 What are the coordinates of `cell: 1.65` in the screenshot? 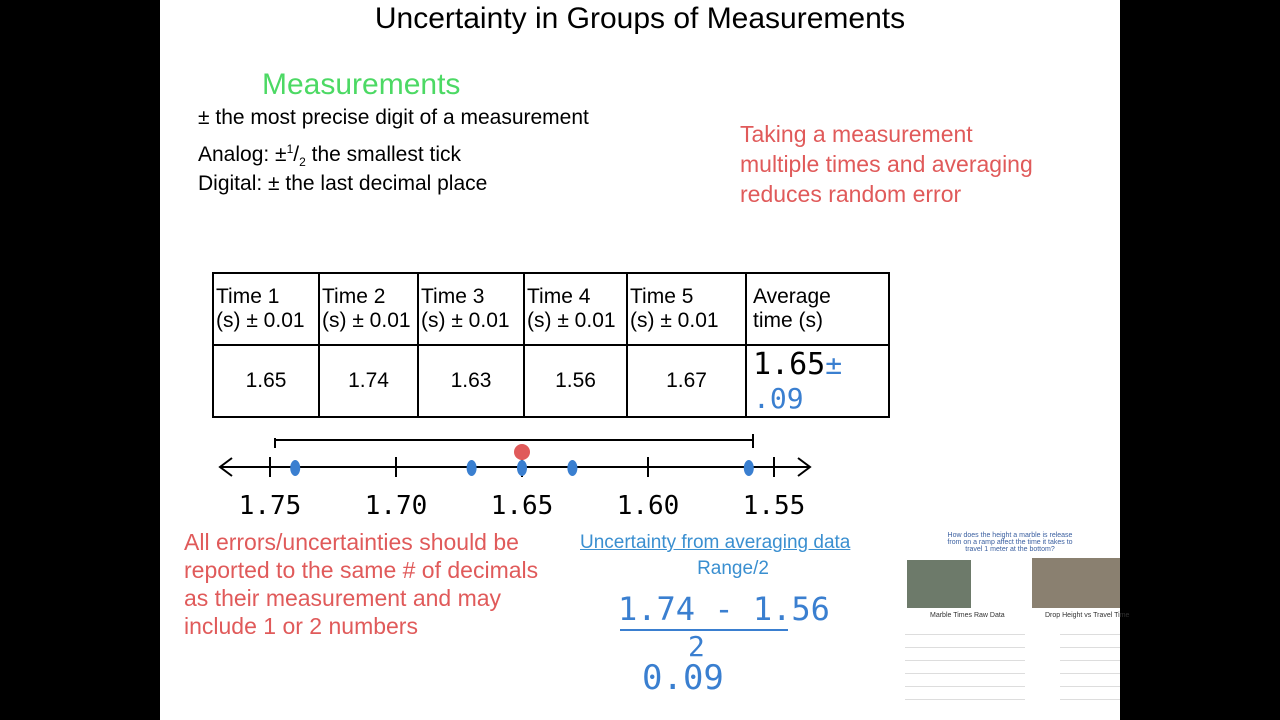 It's located at (266, 381).